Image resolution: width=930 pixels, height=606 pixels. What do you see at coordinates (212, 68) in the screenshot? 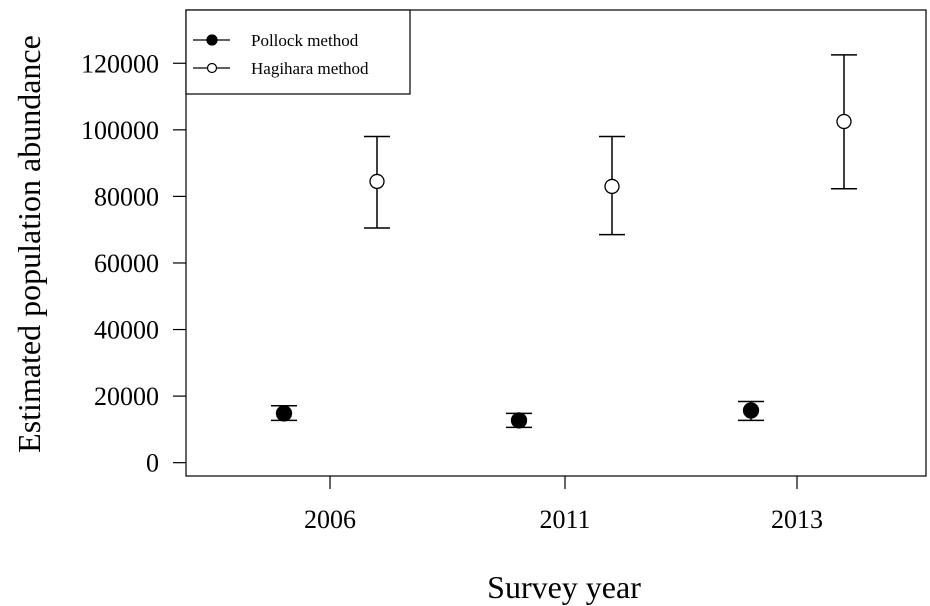
I see `legend-marker-open` at bounding box center [212, 68].